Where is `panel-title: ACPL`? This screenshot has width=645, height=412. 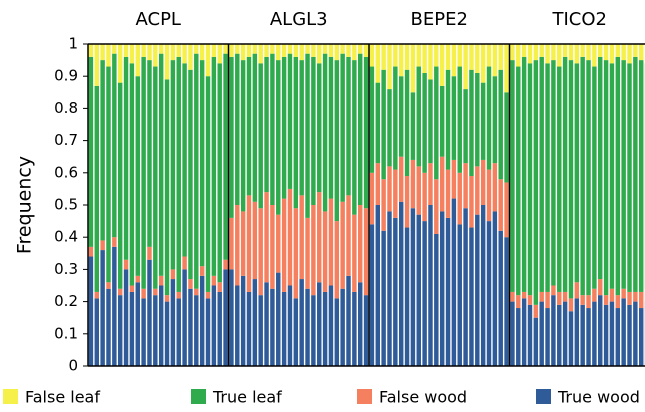
panel-title: ACPL is located at coordinates (158, 19).